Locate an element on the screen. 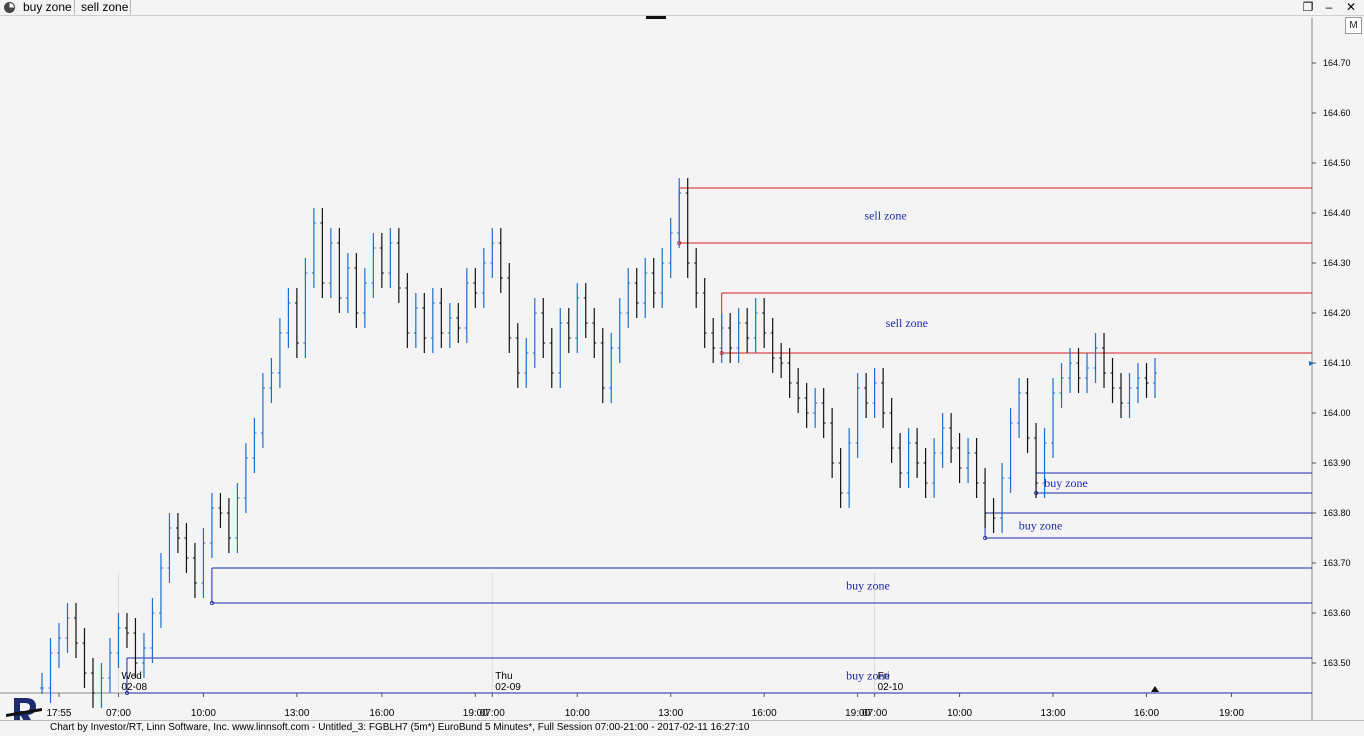 The height and width of the screenshot is (736, 1364). day-label: Fri is located at coordinates (884, 676).